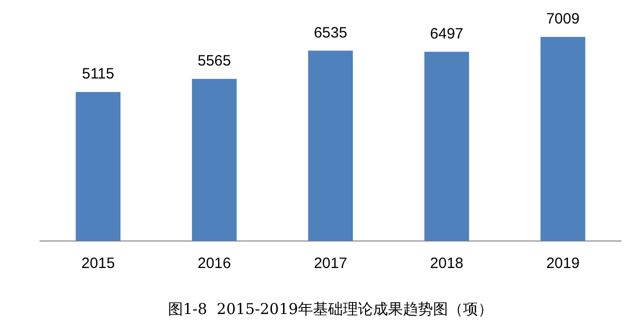 This screenshot has height=329, width=631. I want to click on x-tick-label: 2018, so click(447, 263).